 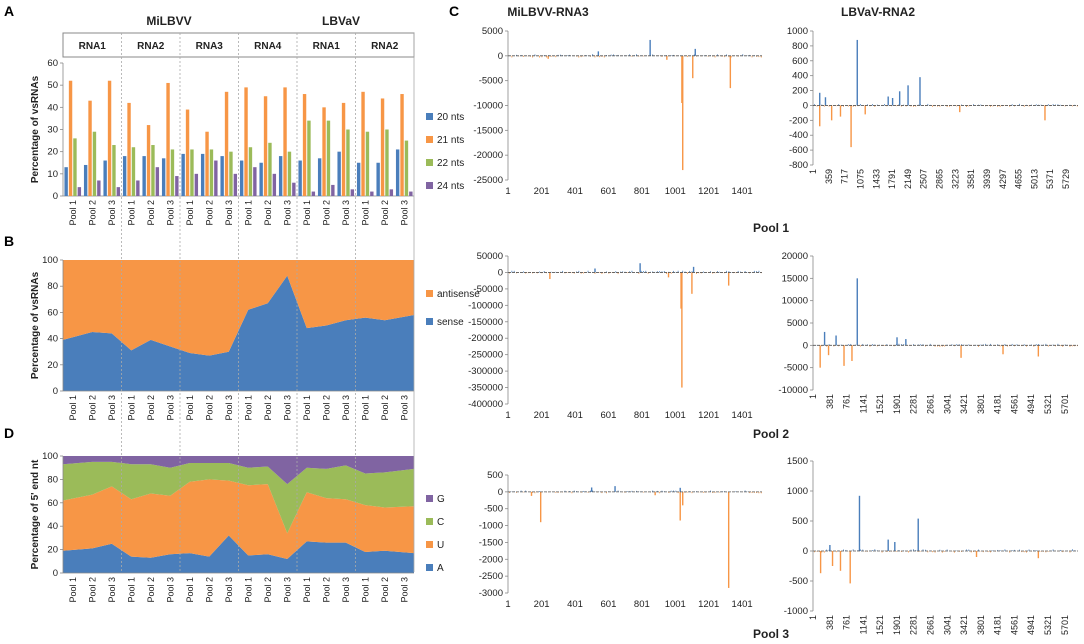 What do you see at coordinates (9, 241) in the screenshot?
I see `panel-letter-b: B` at bounding box center [9, 241].